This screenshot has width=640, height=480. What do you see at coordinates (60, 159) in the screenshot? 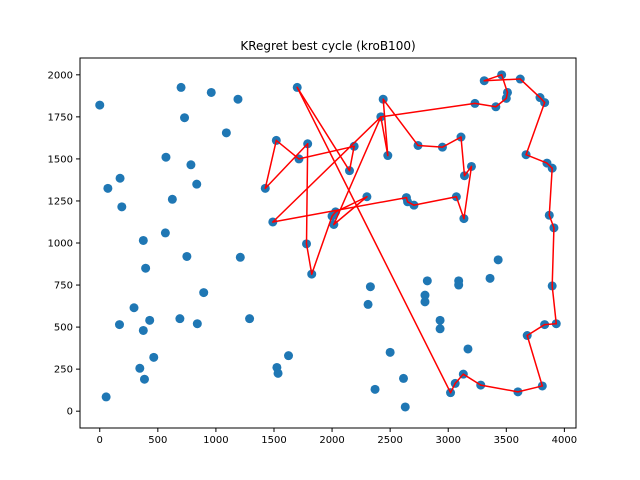
I see `y-tick-label: 1500` at bounding box center [60, 159].